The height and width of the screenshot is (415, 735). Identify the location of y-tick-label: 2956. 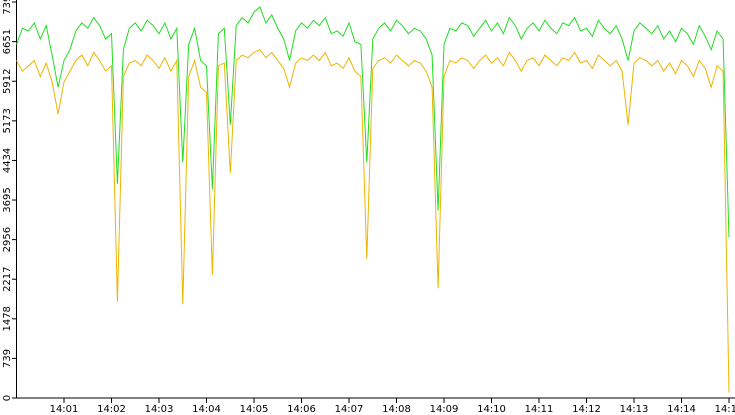
(7, 239).